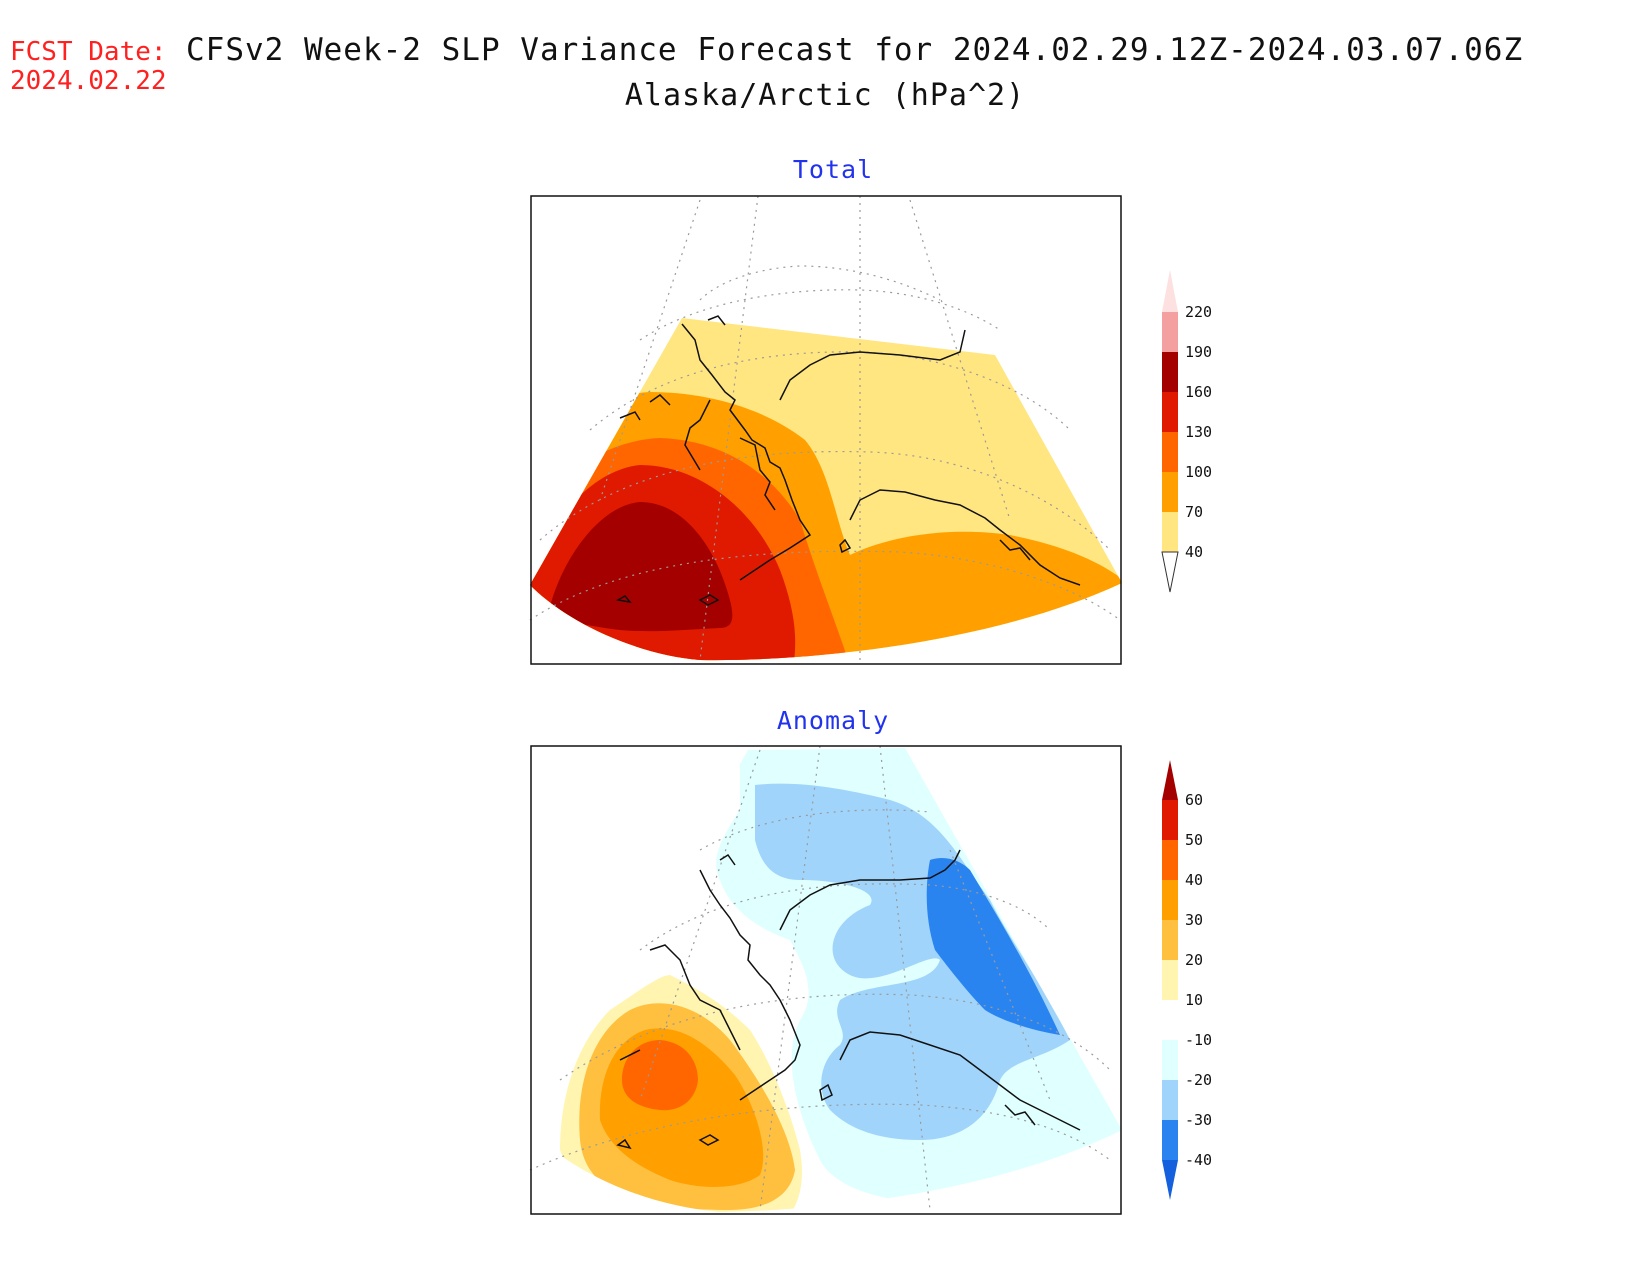 The width and height of the screenshot is (1650, 1275). What do you see at coordinates (1194, 512) in the screenshot?
I see `total-cb-label-70: 70` at bounding box center [1194, 512].